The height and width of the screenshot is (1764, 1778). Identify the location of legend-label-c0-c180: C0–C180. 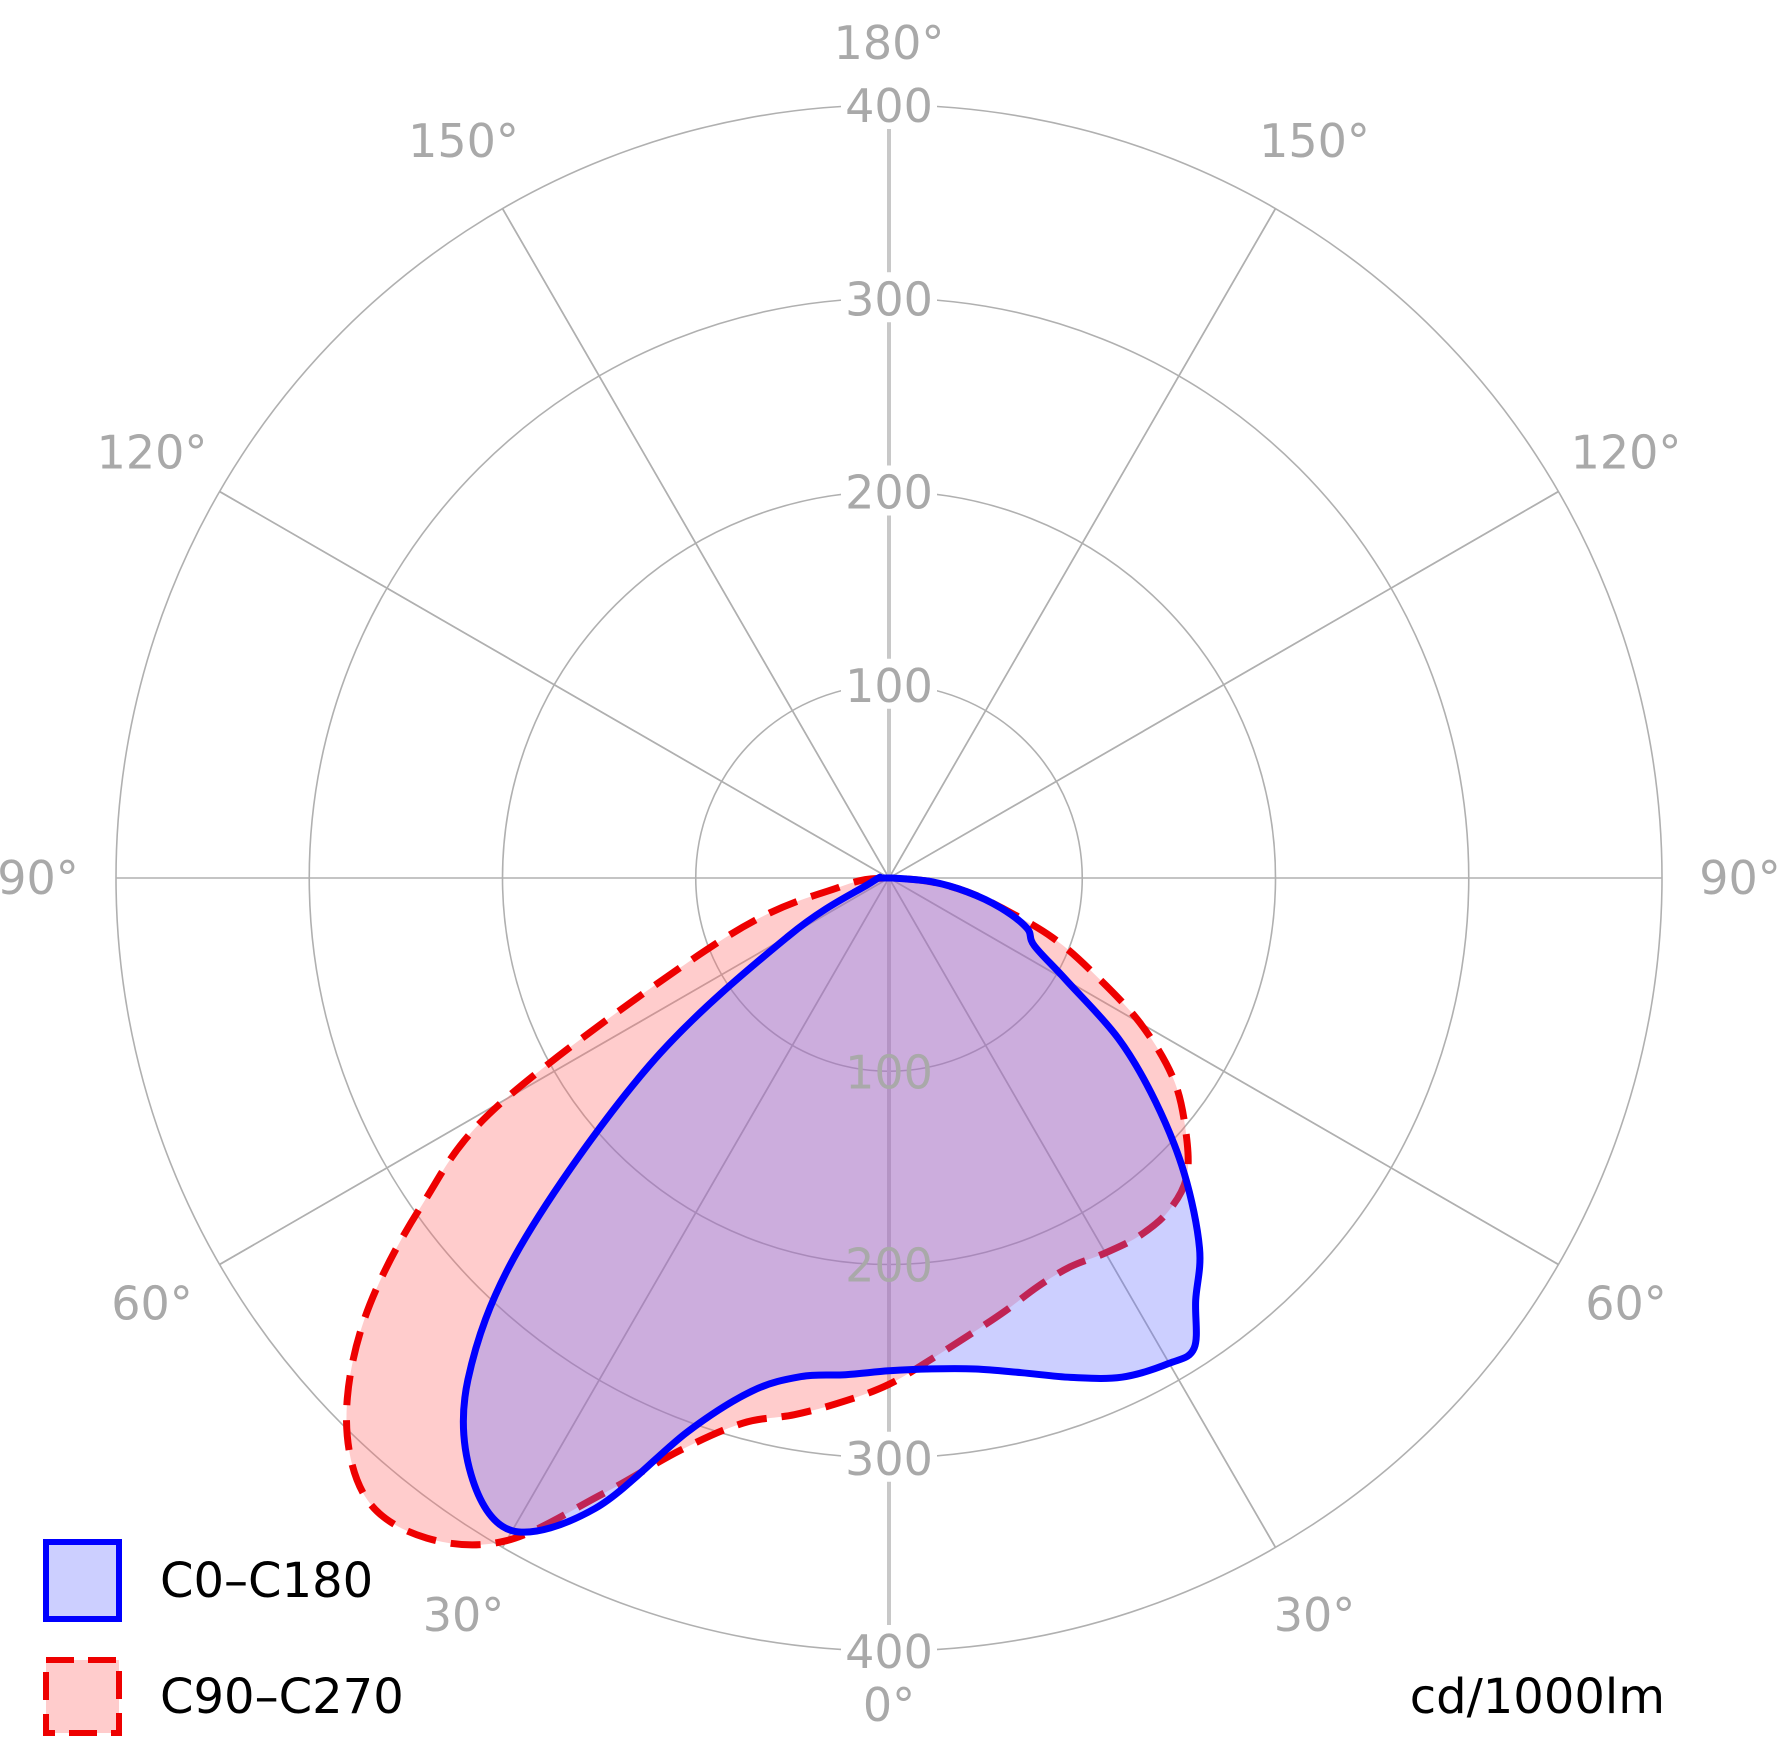
(266, 1581).